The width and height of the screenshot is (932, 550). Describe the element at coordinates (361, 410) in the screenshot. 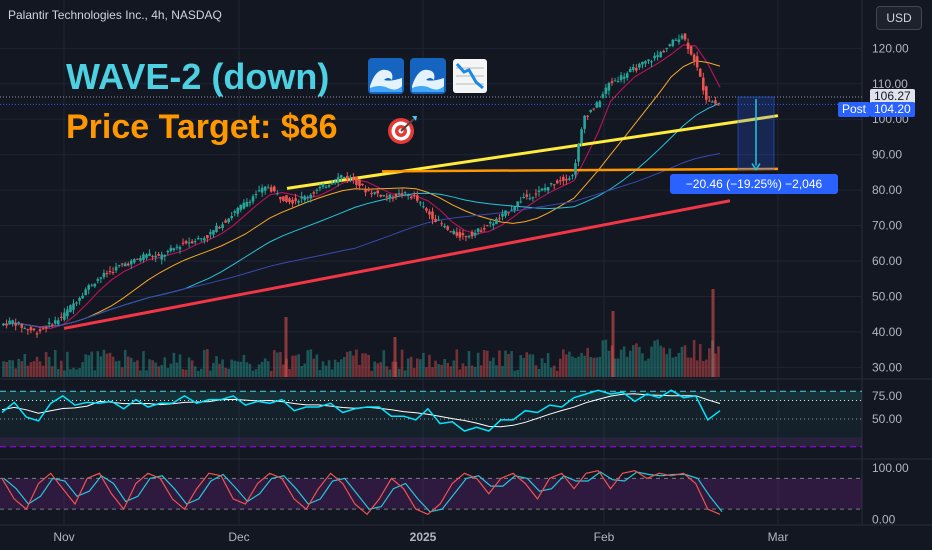

I see `rsi-line` at that location.